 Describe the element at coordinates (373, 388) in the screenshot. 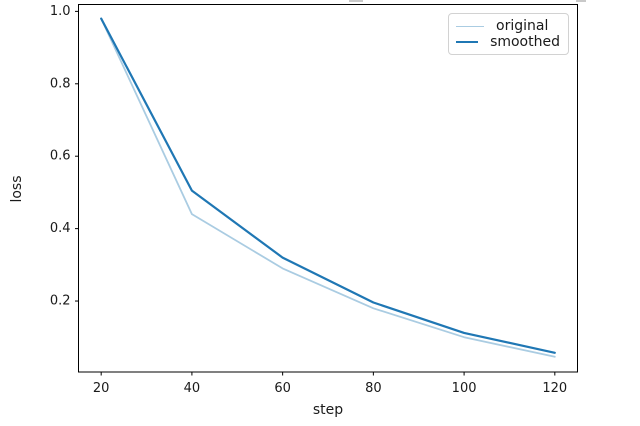

I see `x-tick-label: 80` at that location.